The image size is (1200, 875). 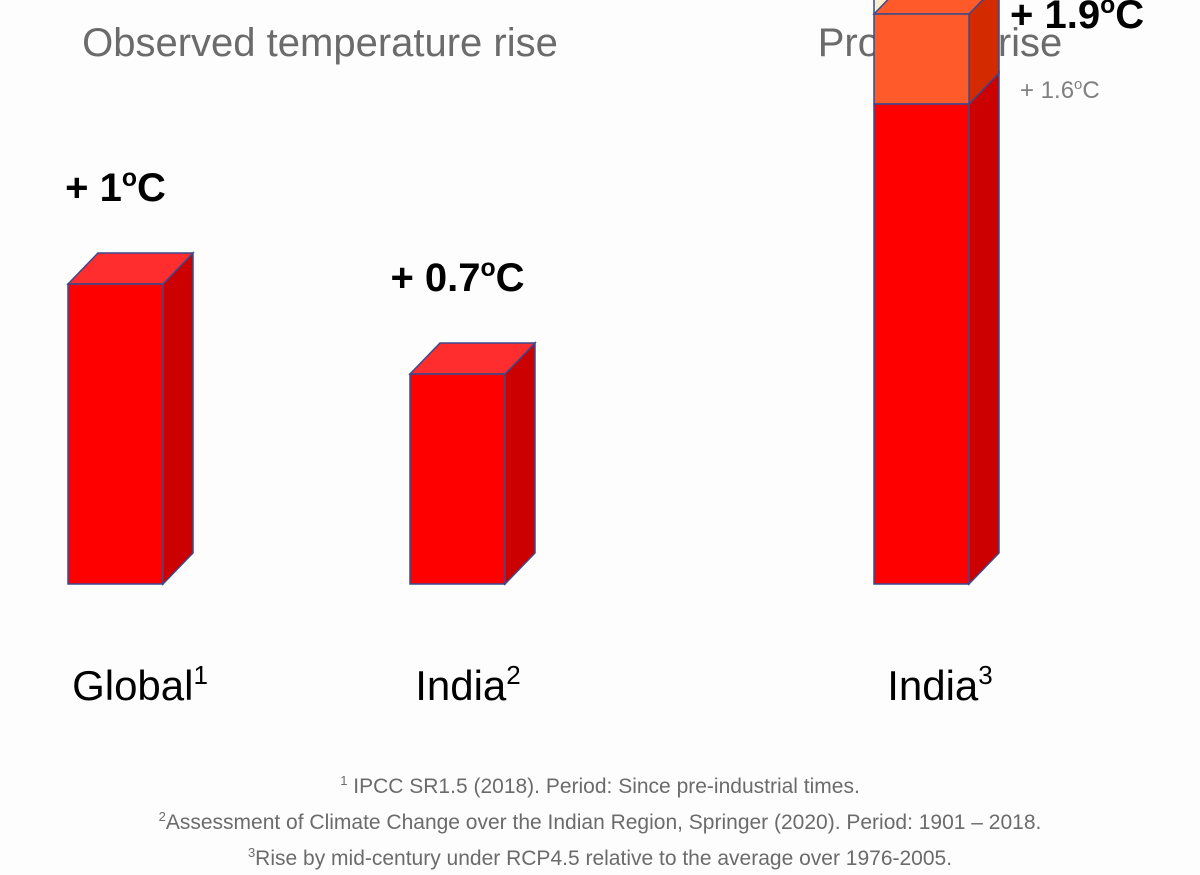 I want to click on range-low-label: + 1.6oC, so click(x=1060, y=90).